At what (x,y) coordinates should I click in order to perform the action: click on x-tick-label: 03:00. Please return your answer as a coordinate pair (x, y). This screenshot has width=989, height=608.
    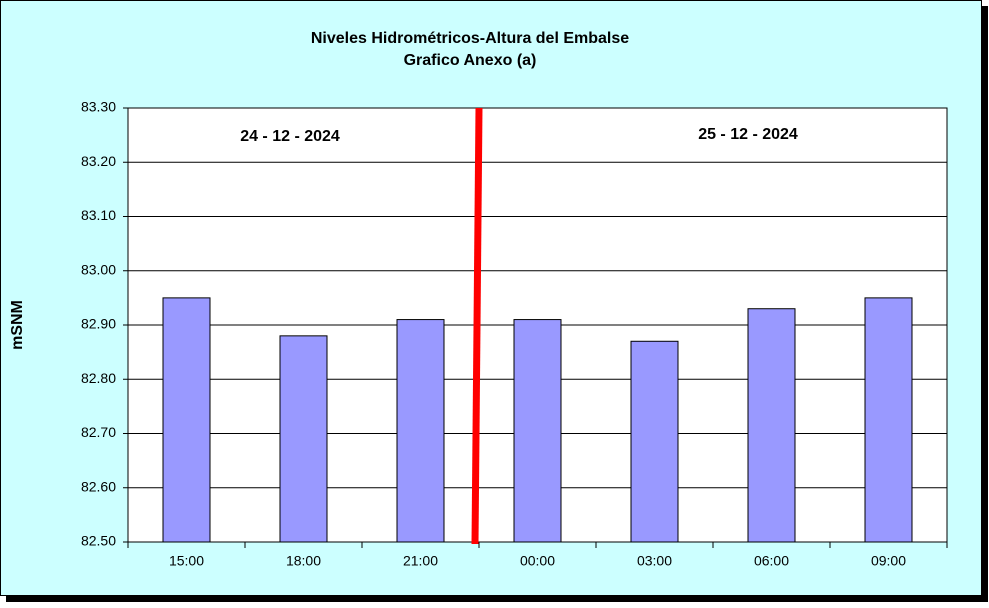
    Looking at the image, I should click on (654, 561).